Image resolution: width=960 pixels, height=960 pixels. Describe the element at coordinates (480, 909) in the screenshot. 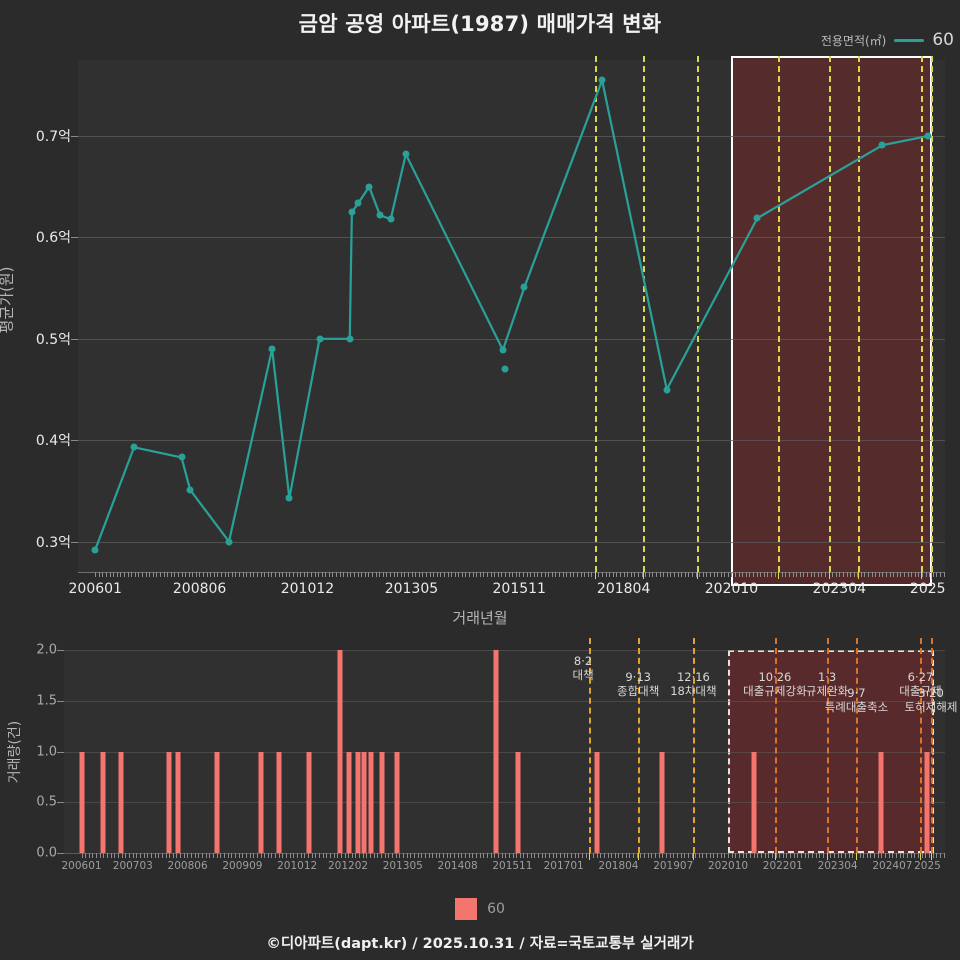

I see `bottom-legend: 60` at that location.